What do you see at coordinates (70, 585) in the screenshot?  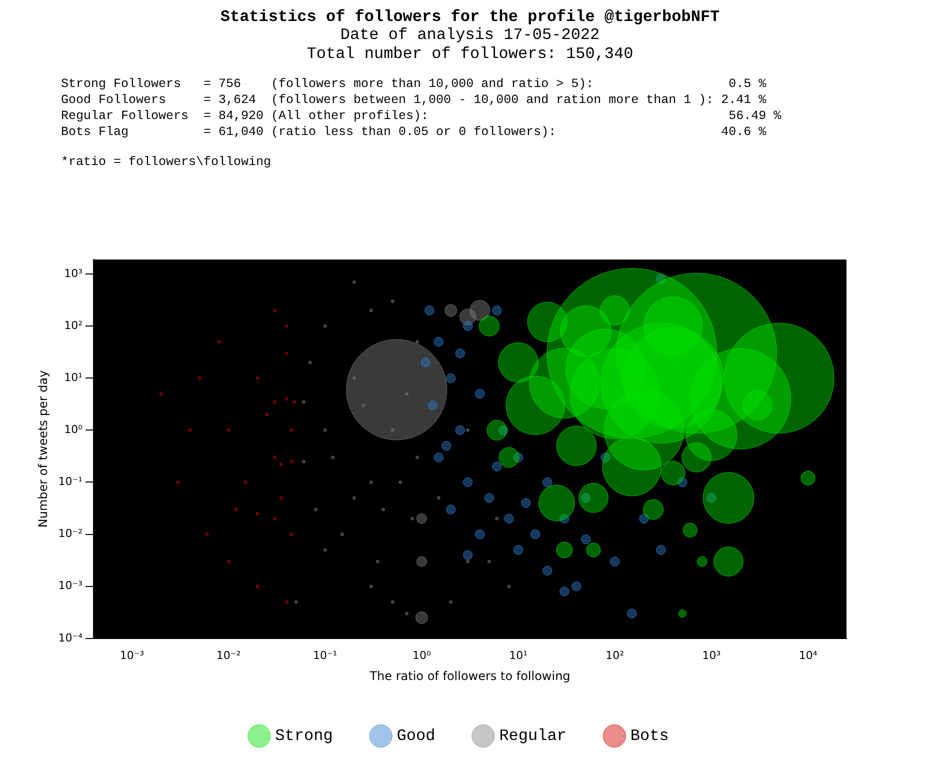 I see `y-tick-label: 10⁻³` at bounding box center [70, 585].